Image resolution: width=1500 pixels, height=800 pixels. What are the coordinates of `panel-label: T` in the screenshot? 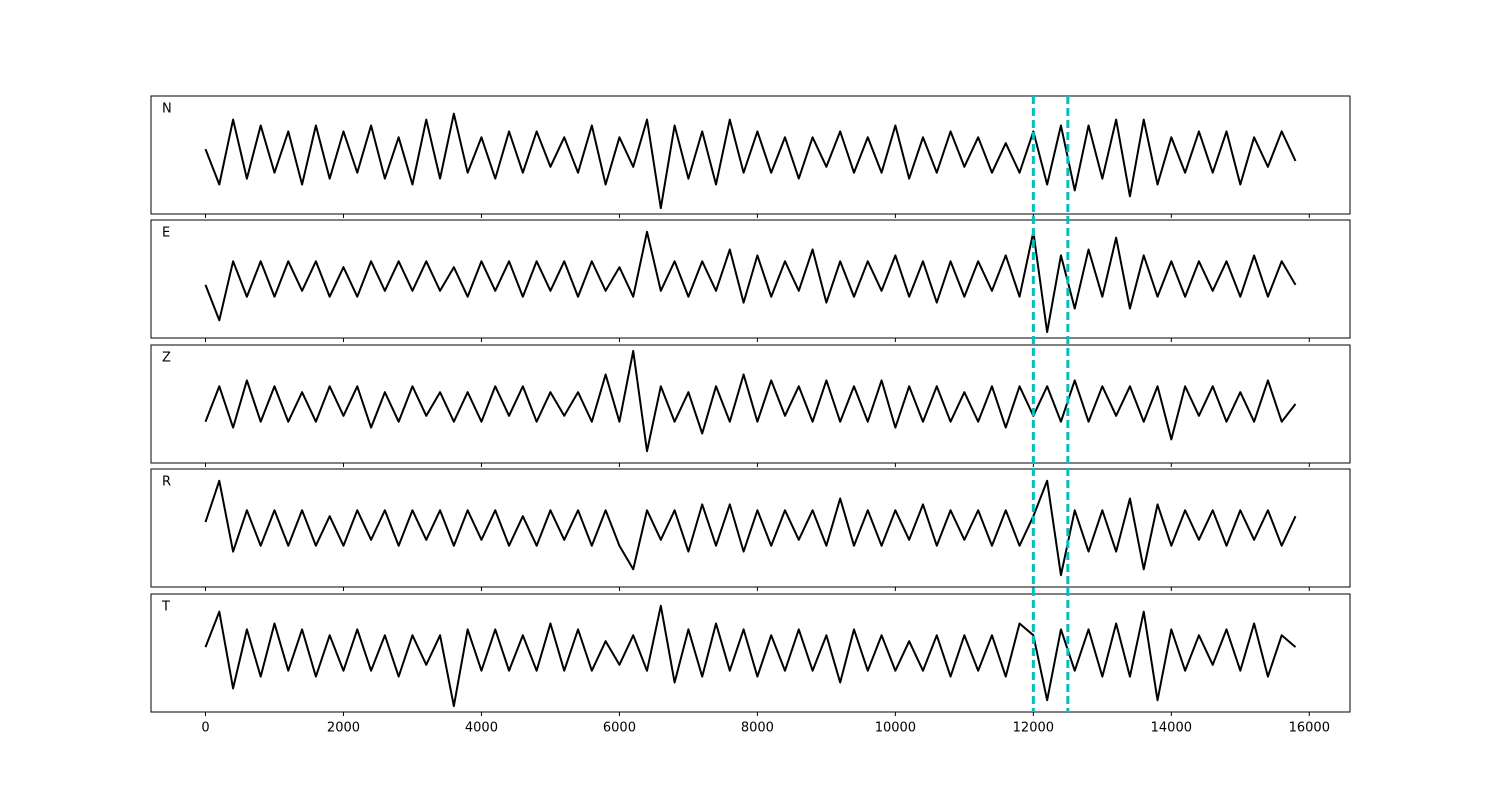 It's located at (165, 607).